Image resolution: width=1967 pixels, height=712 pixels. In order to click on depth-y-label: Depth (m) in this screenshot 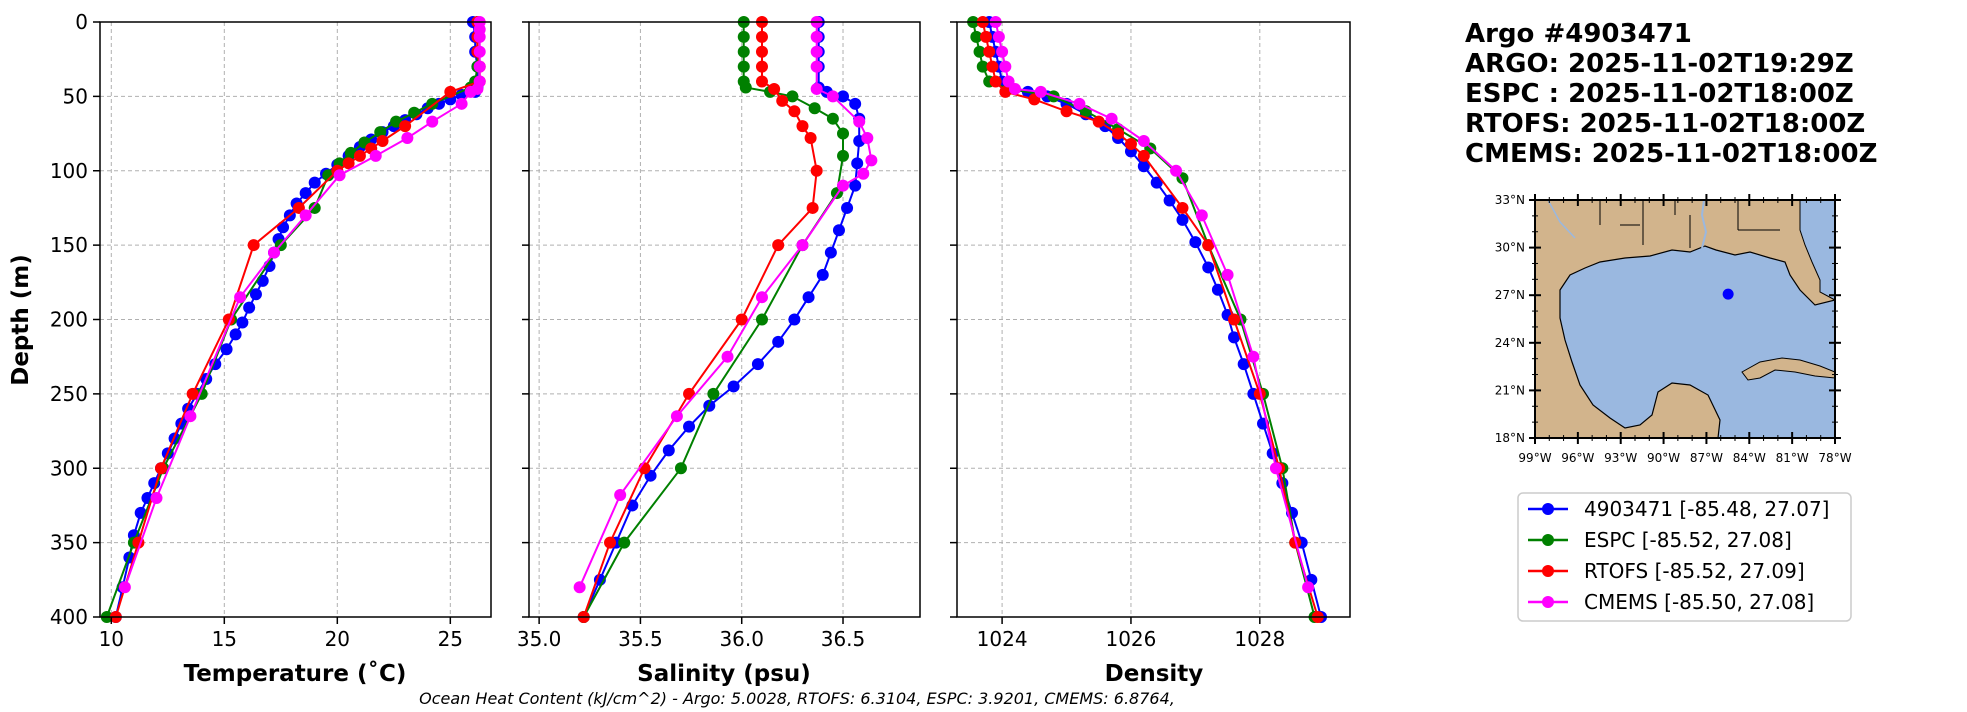, I will do `click(21, 320)`.